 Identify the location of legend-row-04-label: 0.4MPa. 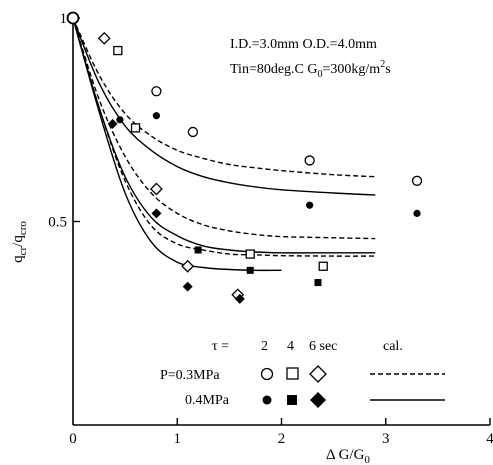
(207, 400).